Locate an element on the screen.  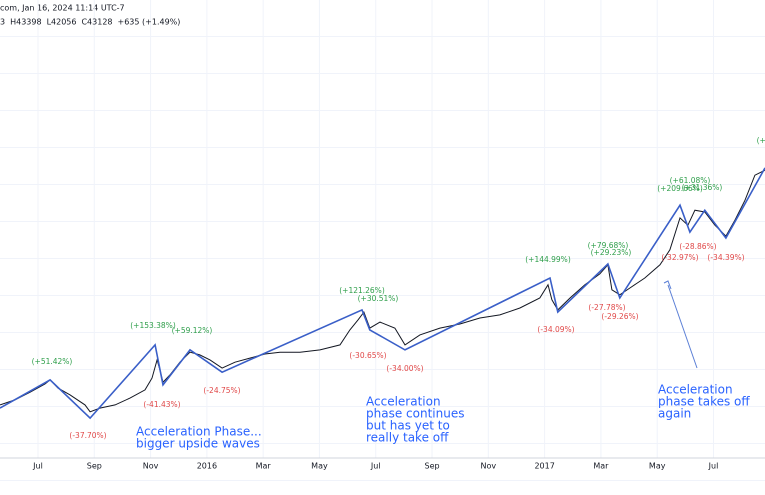
header-value: 3 is located at coordinates (2, 22).